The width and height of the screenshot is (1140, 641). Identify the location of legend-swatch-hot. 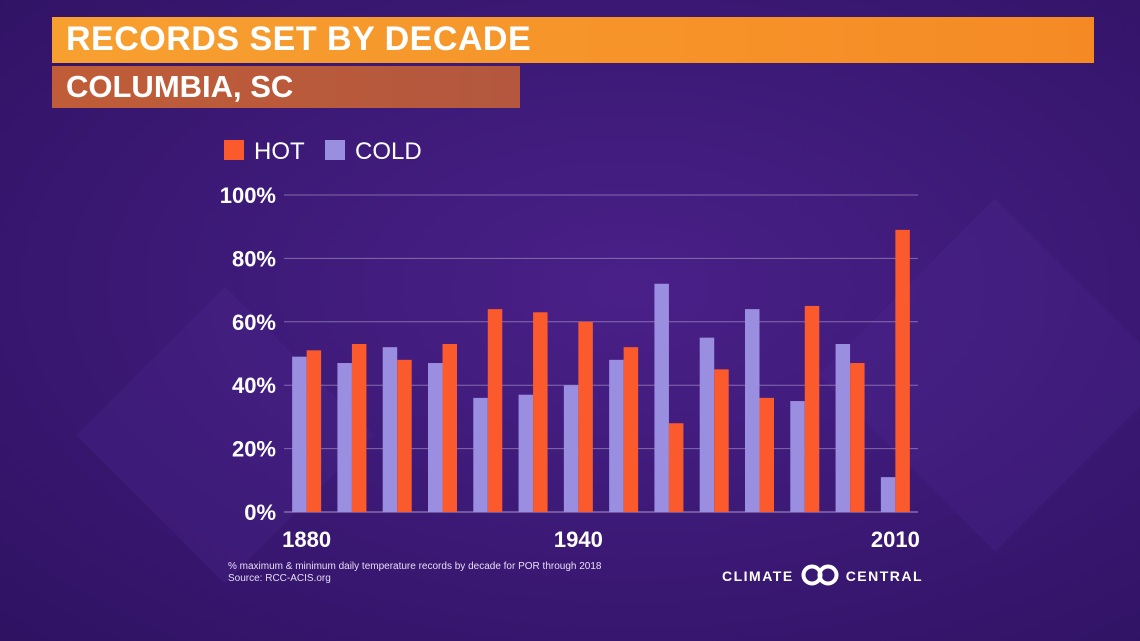
(234, 150).